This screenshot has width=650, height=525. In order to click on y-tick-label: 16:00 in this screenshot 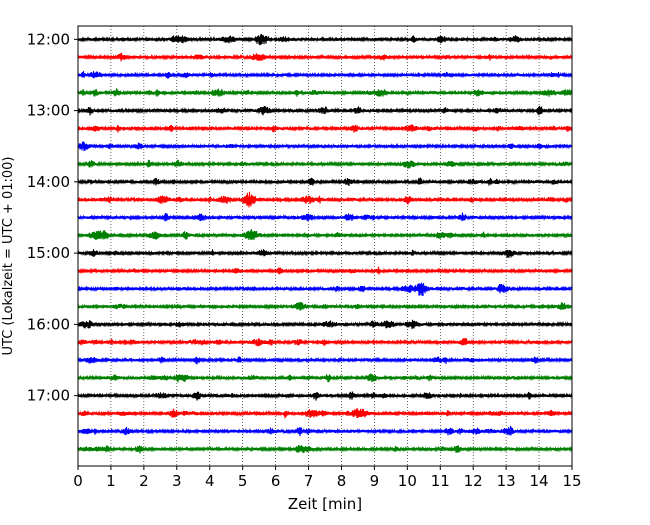, I will do `click(48, 324)`.